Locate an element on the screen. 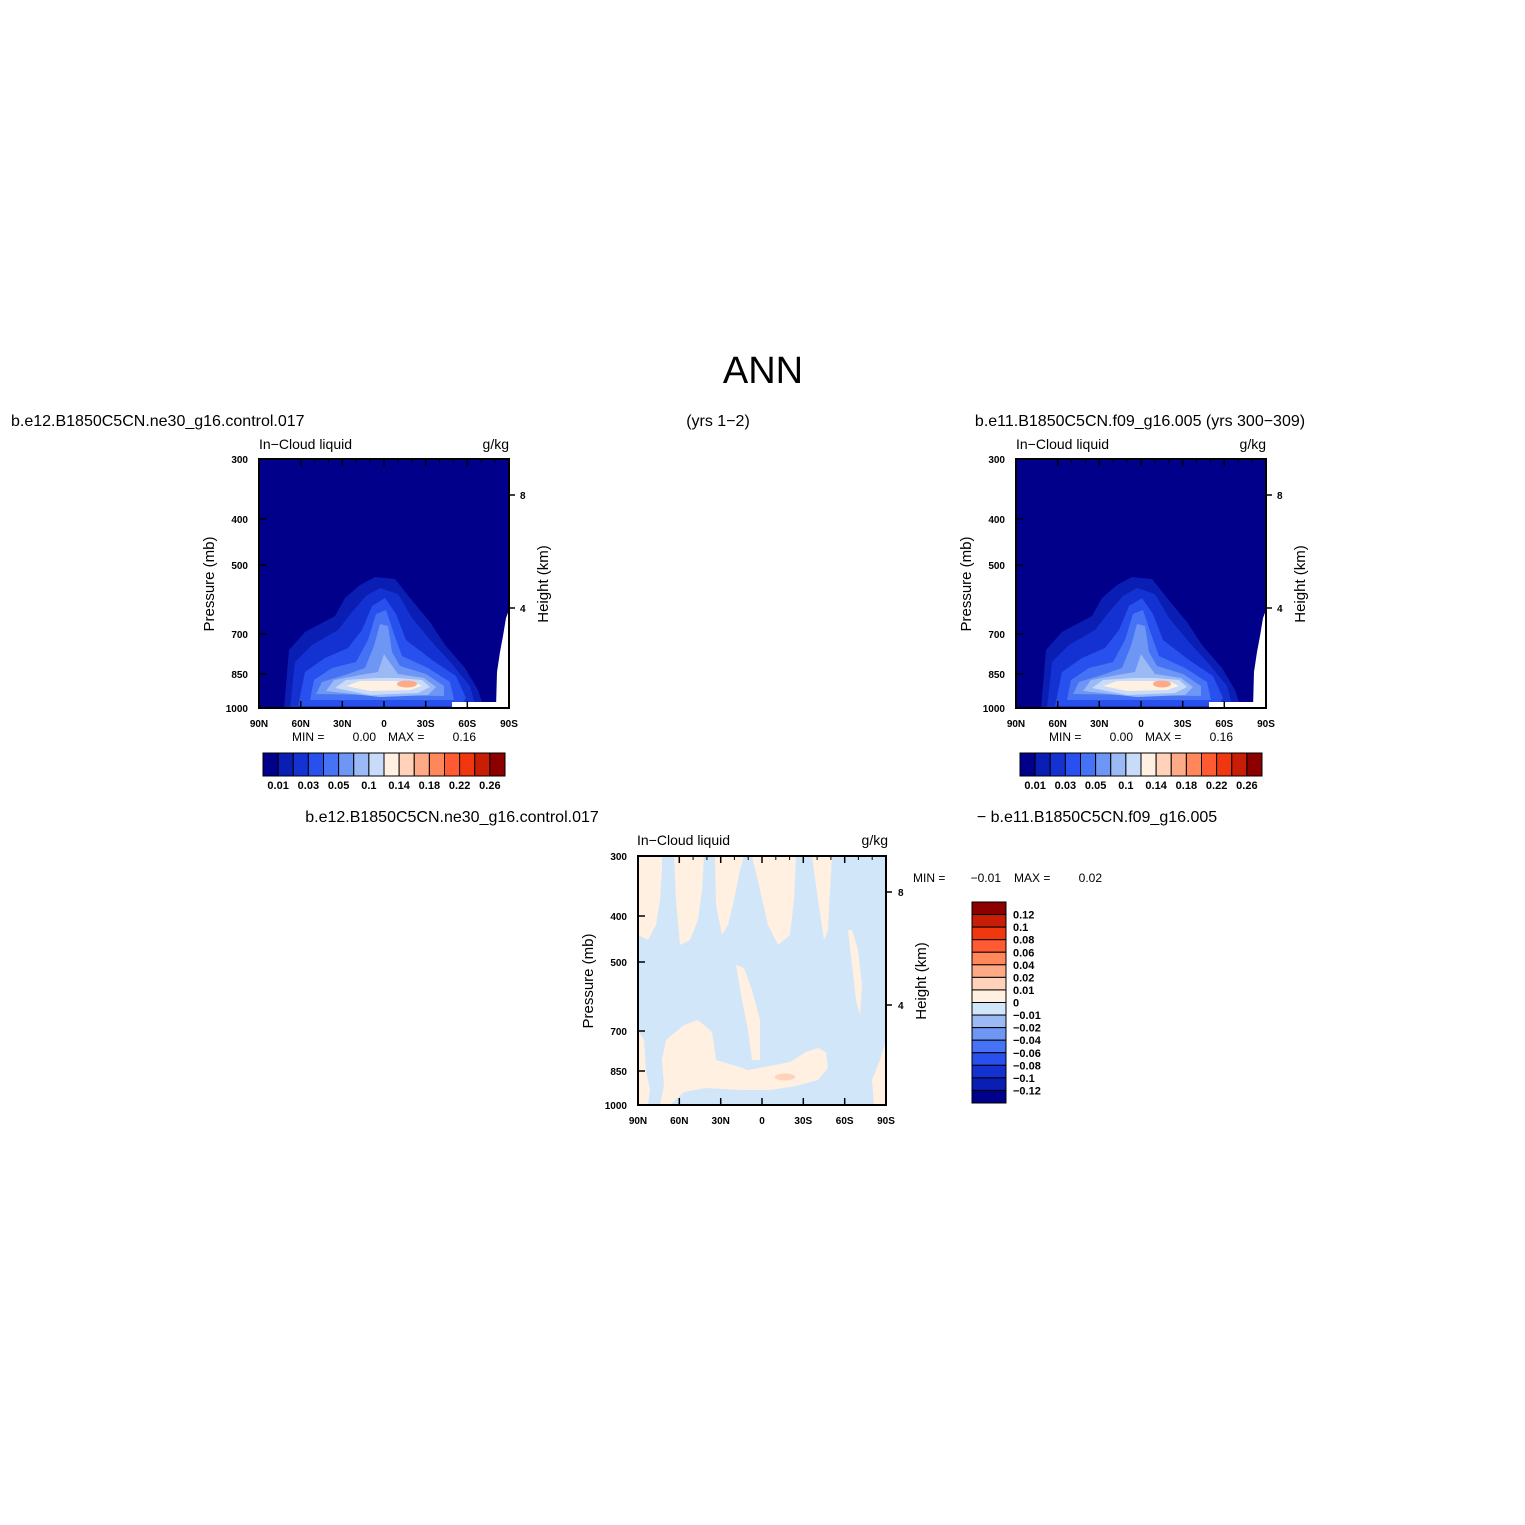  panel-model-a: In−Cloud liquid g/kg 90N 60N 3 is located at coordinates (376, 614).